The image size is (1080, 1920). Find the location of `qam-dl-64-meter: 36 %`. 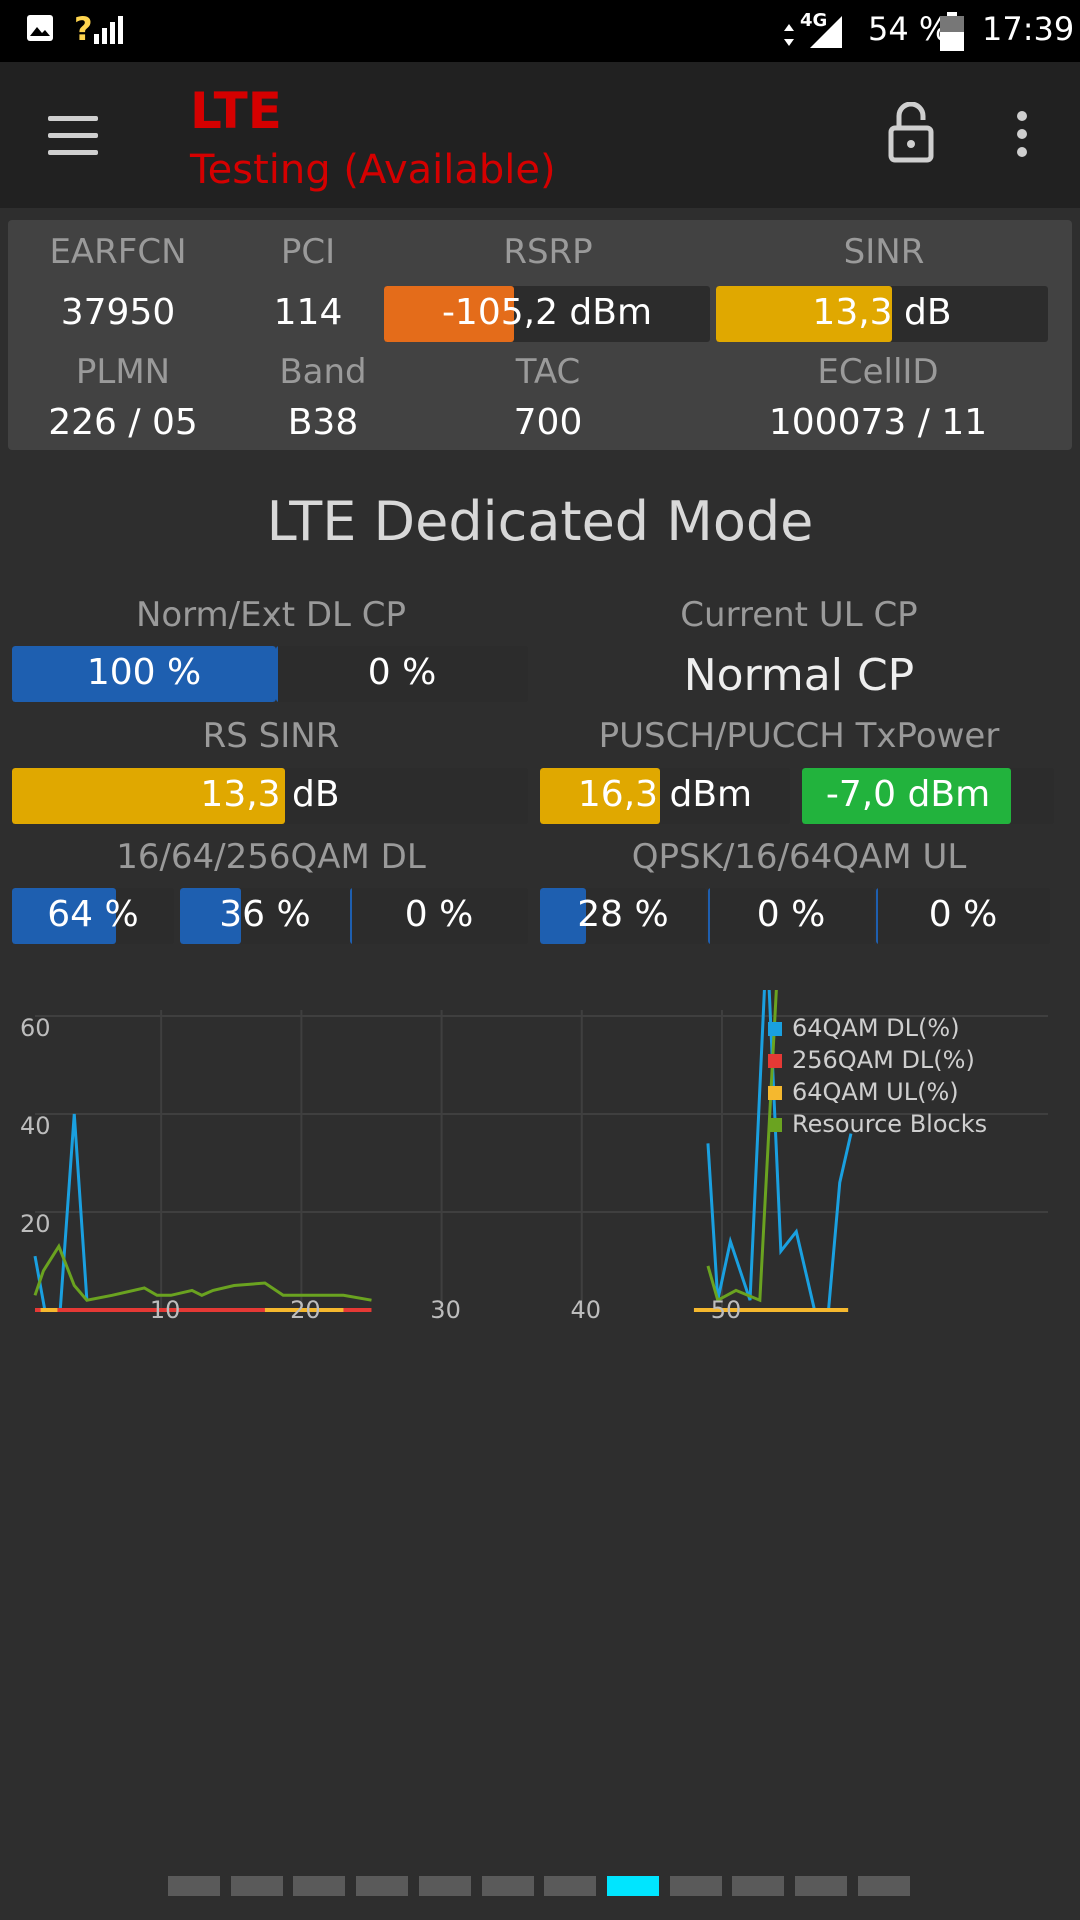

qam-dl-64-meter: 36 % is located at coordinates (265, 916).